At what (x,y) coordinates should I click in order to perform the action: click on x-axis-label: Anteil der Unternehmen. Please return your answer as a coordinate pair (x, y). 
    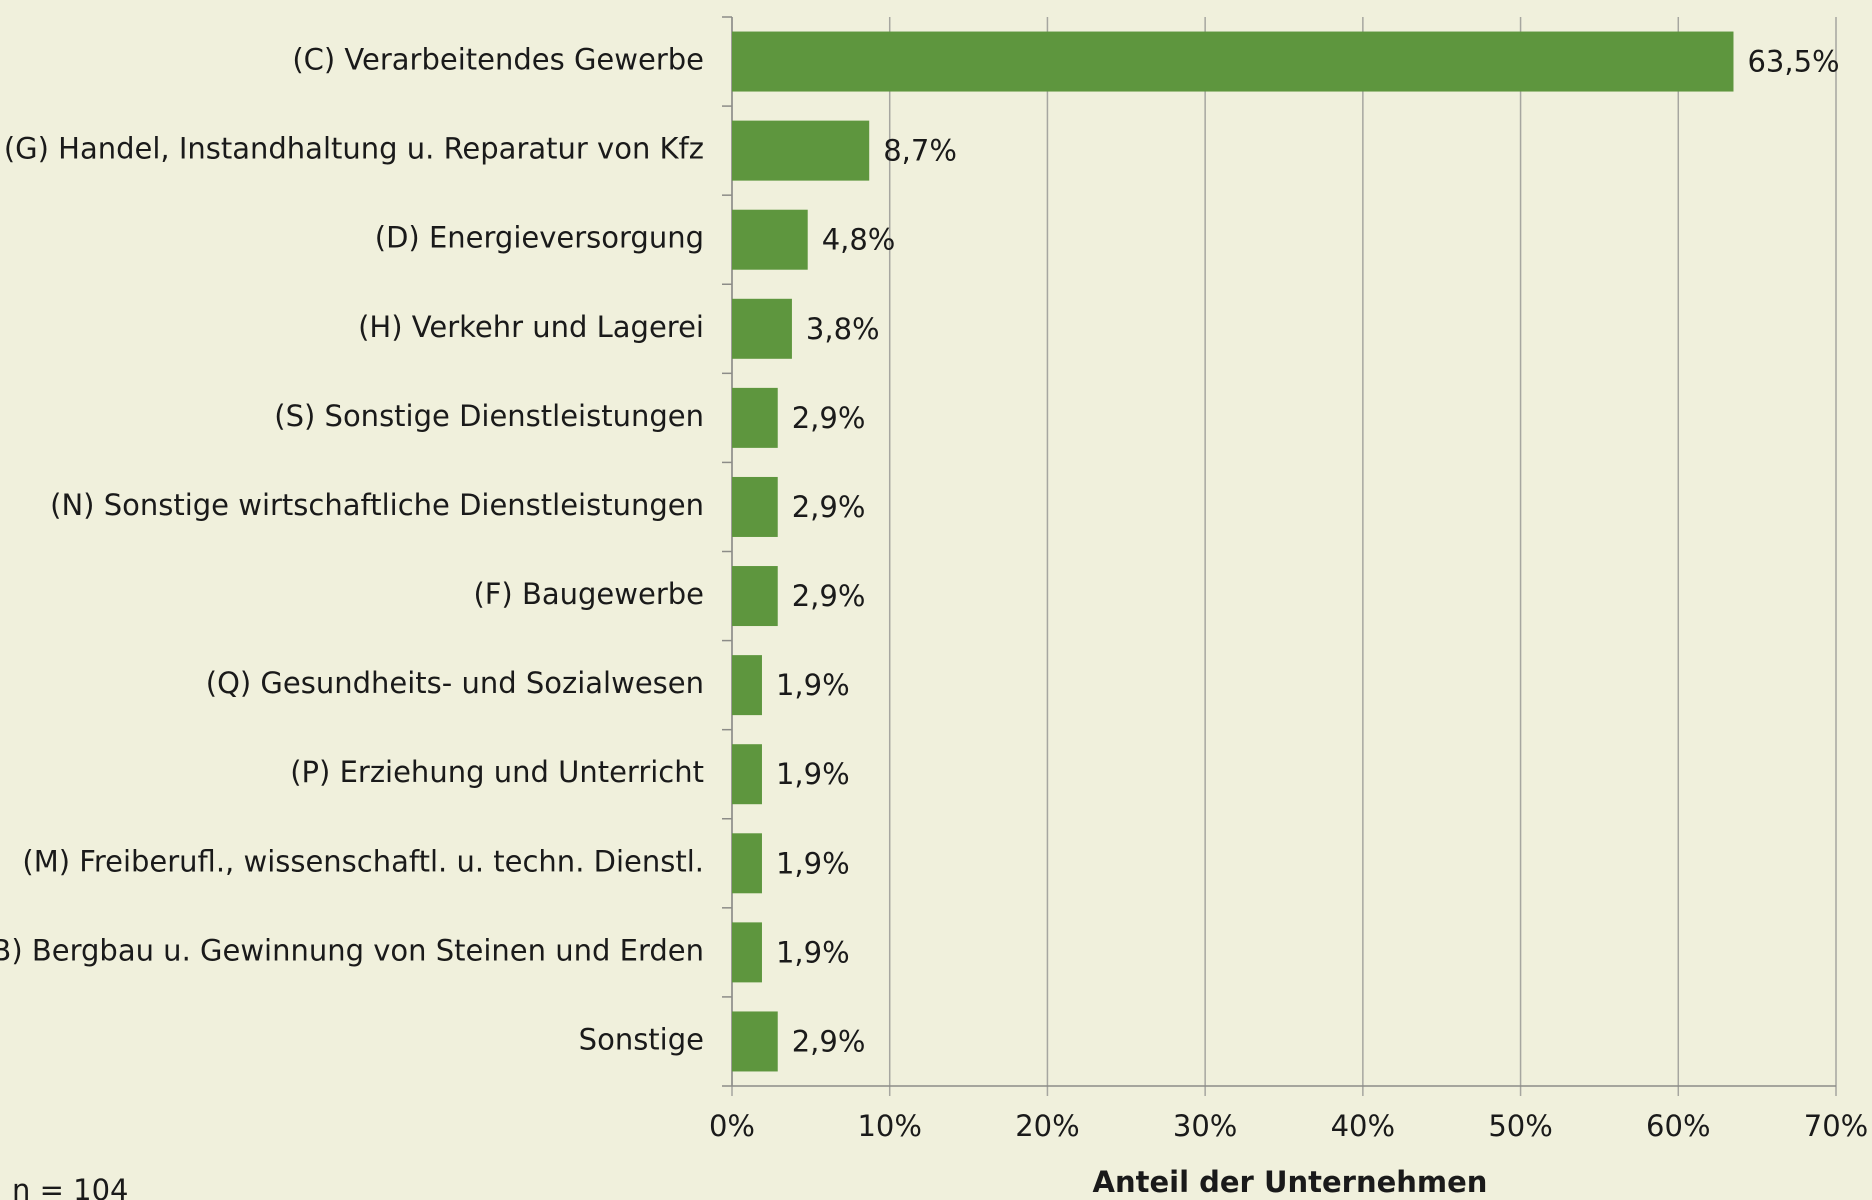
    Looking at the image, I should click on (1290, 1182).